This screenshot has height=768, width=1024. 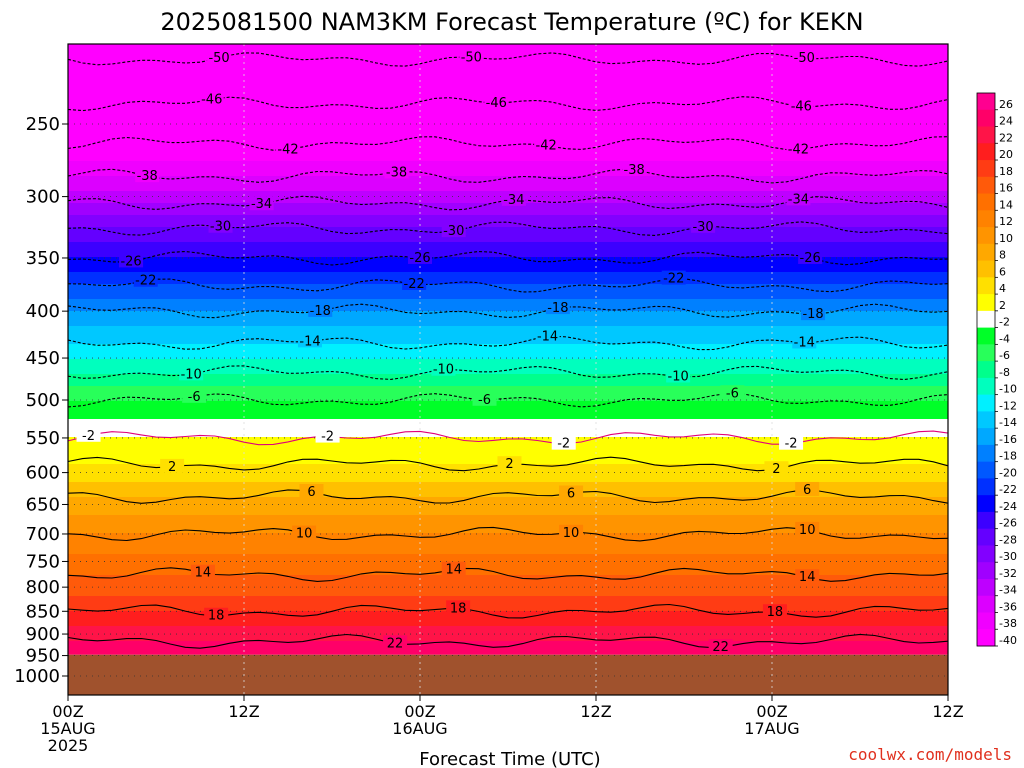 What do you see at coordinates (43, 504) in the screenshot?
I see `y-tick-label: 650` at bounding box center [43, 504].